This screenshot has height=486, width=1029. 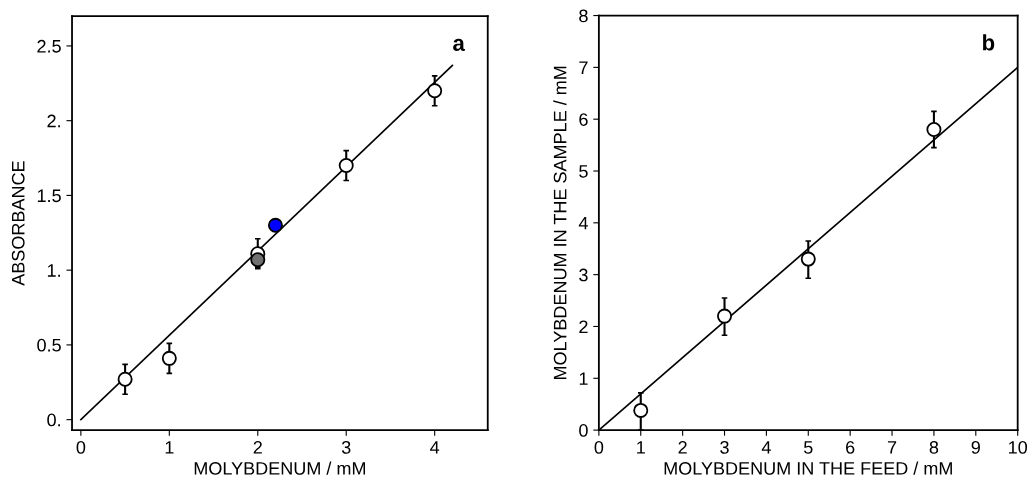 I want to click on x-axis-title: MOLYBDENUM IN THE FEED / mM, so click(x=808, y=468).